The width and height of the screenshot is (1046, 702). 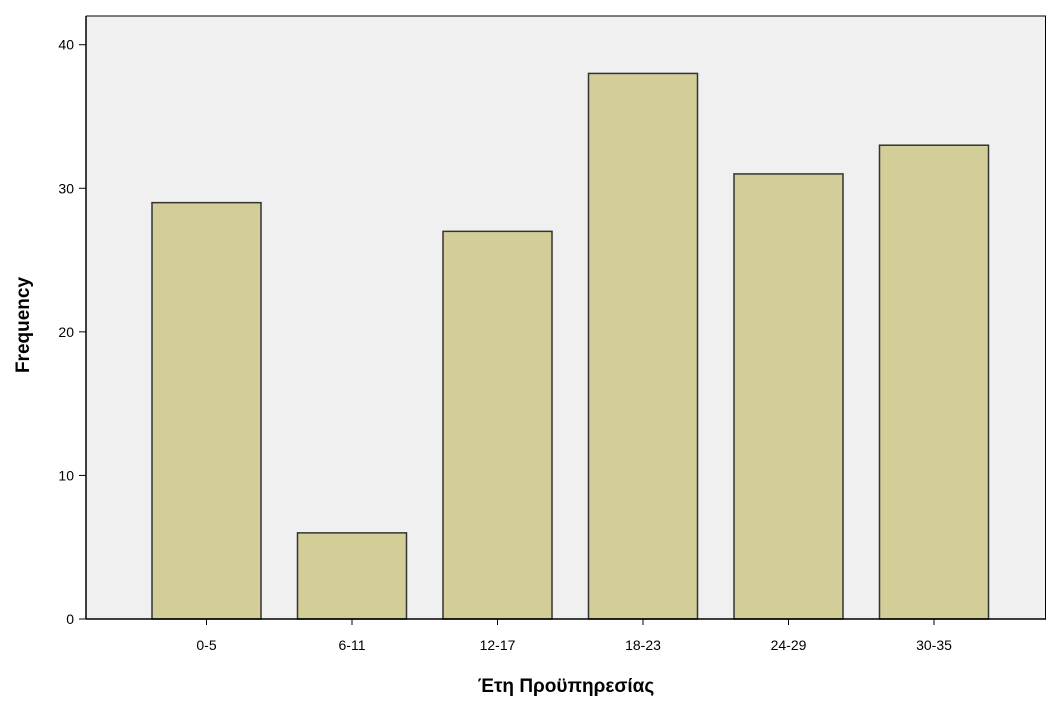 What do you see at coordinates (206, 645) in the screenshot?
I see `x-tick-label: 0-5` at bounding box center [206, 645].